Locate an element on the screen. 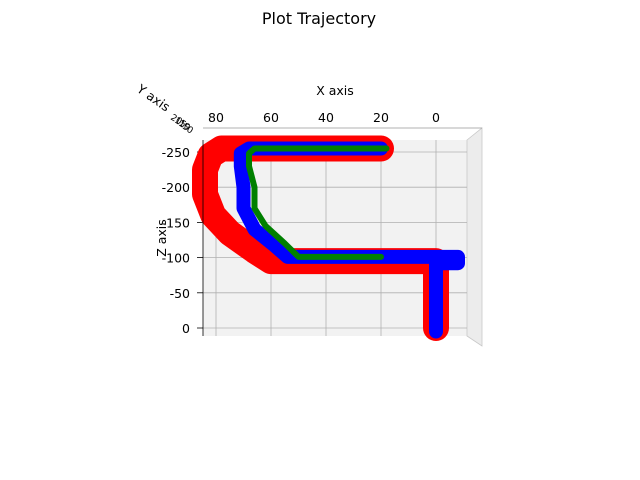 This screenshot has height=480, width=640. z-tick-label-1: -200 is located at coordinates (176, 187).